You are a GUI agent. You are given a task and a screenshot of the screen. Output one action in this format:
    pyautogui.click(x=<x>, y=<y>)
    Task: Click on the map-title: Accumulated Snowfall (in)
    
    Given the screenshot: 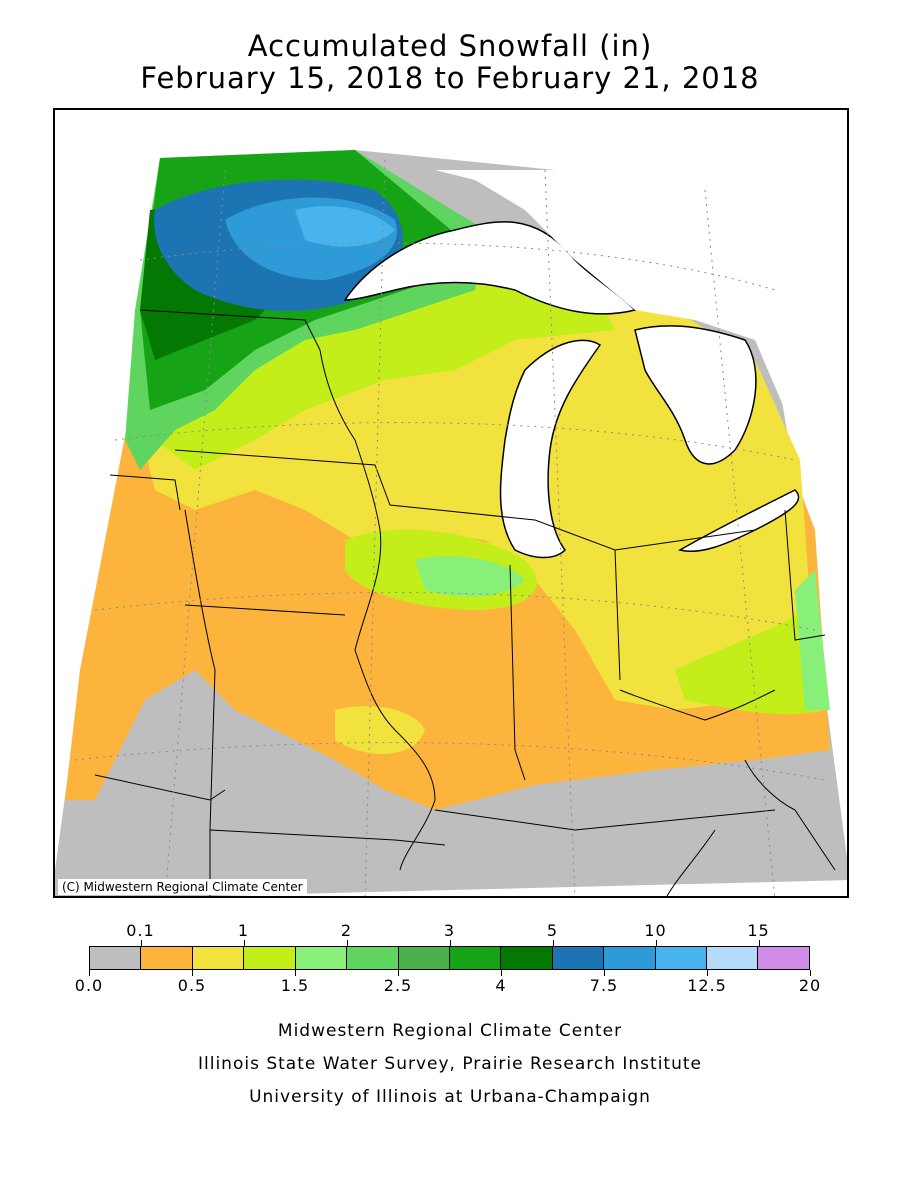 What is the action you would take?
    pyautogui.click(x=450, y=46)
    